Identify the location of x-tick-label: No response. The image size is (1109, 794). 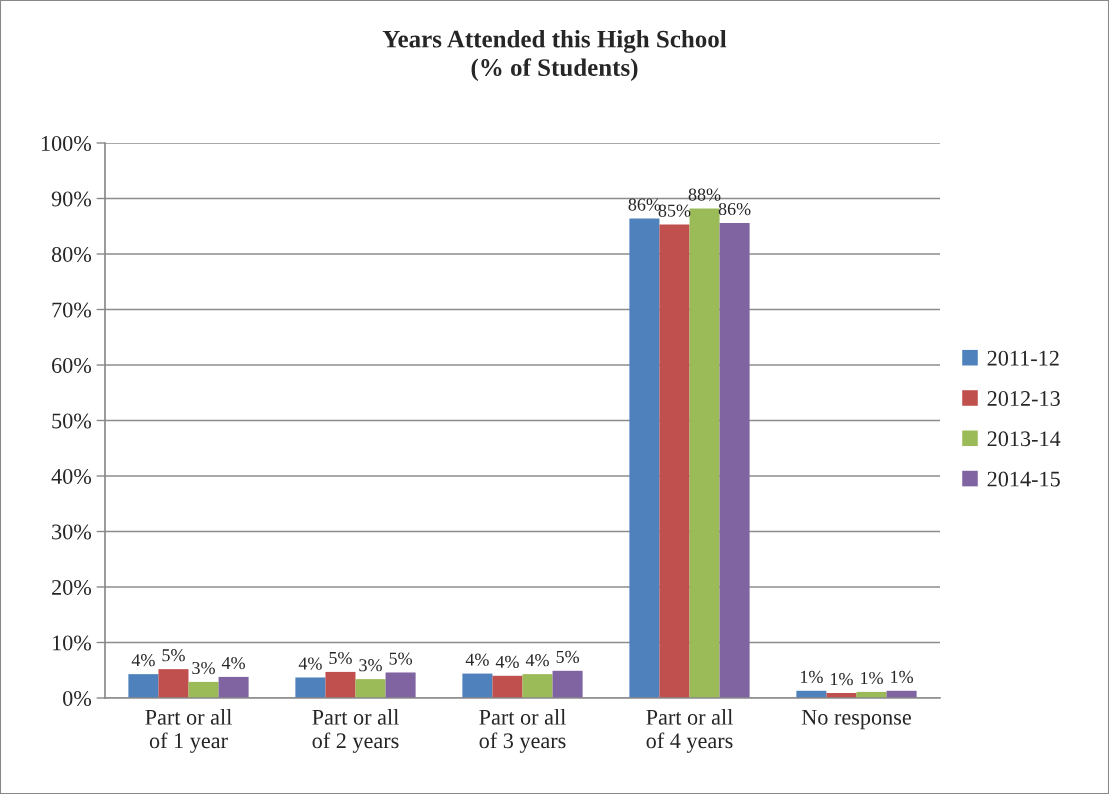
(856, 719).